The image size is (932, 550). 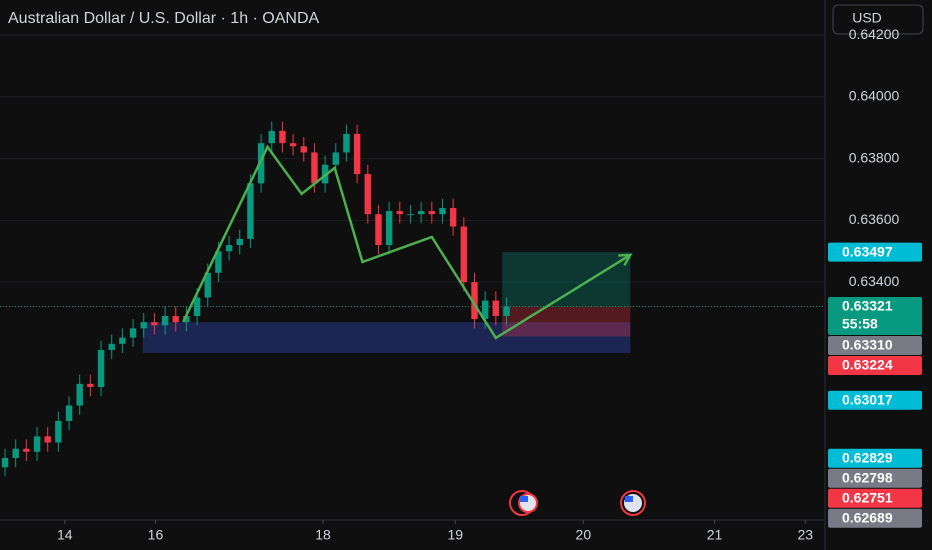 I want to click on x-tick-label: 16, so click(x=156, y=535).